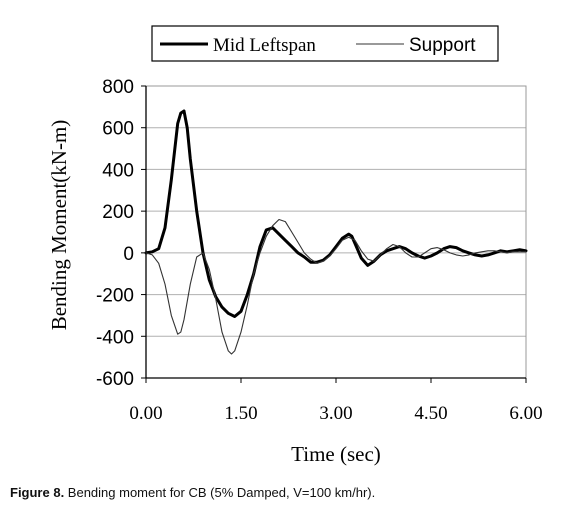 This screenshot has width=574, height=519. I want to click on y-tick-label: 800, so click(118, 87).